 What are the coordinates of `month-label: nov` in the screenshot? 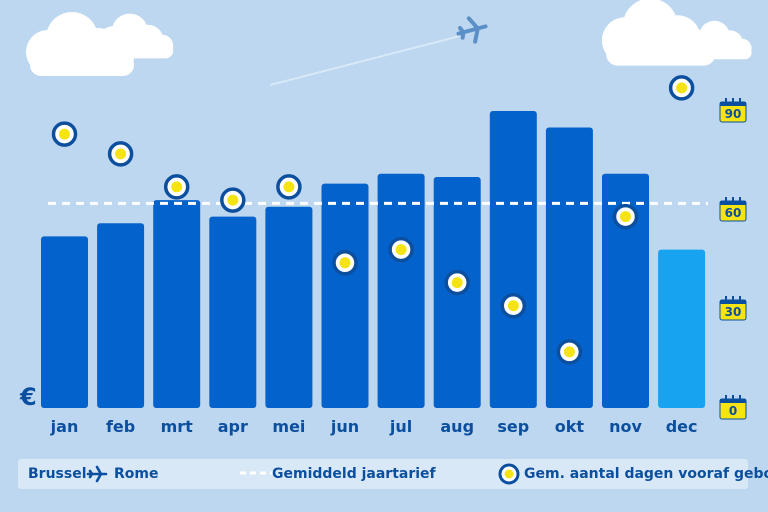 It's located at (625, 426).